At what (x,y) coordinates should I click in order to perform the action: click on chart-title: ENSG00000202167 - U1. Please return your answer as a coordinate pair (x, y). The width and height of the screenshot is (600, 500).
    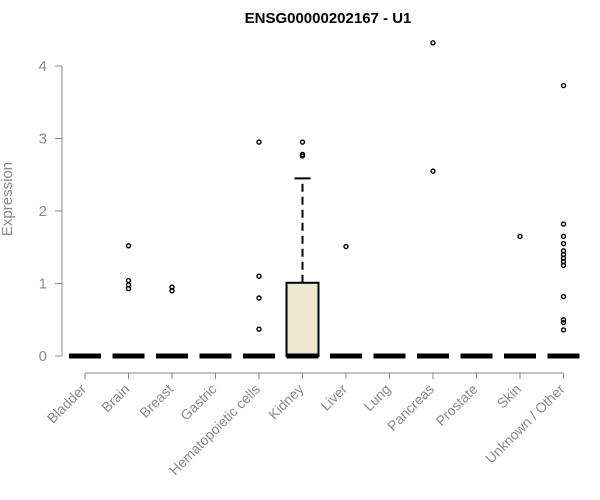
    Looking at the image, I should click on (328, 18).